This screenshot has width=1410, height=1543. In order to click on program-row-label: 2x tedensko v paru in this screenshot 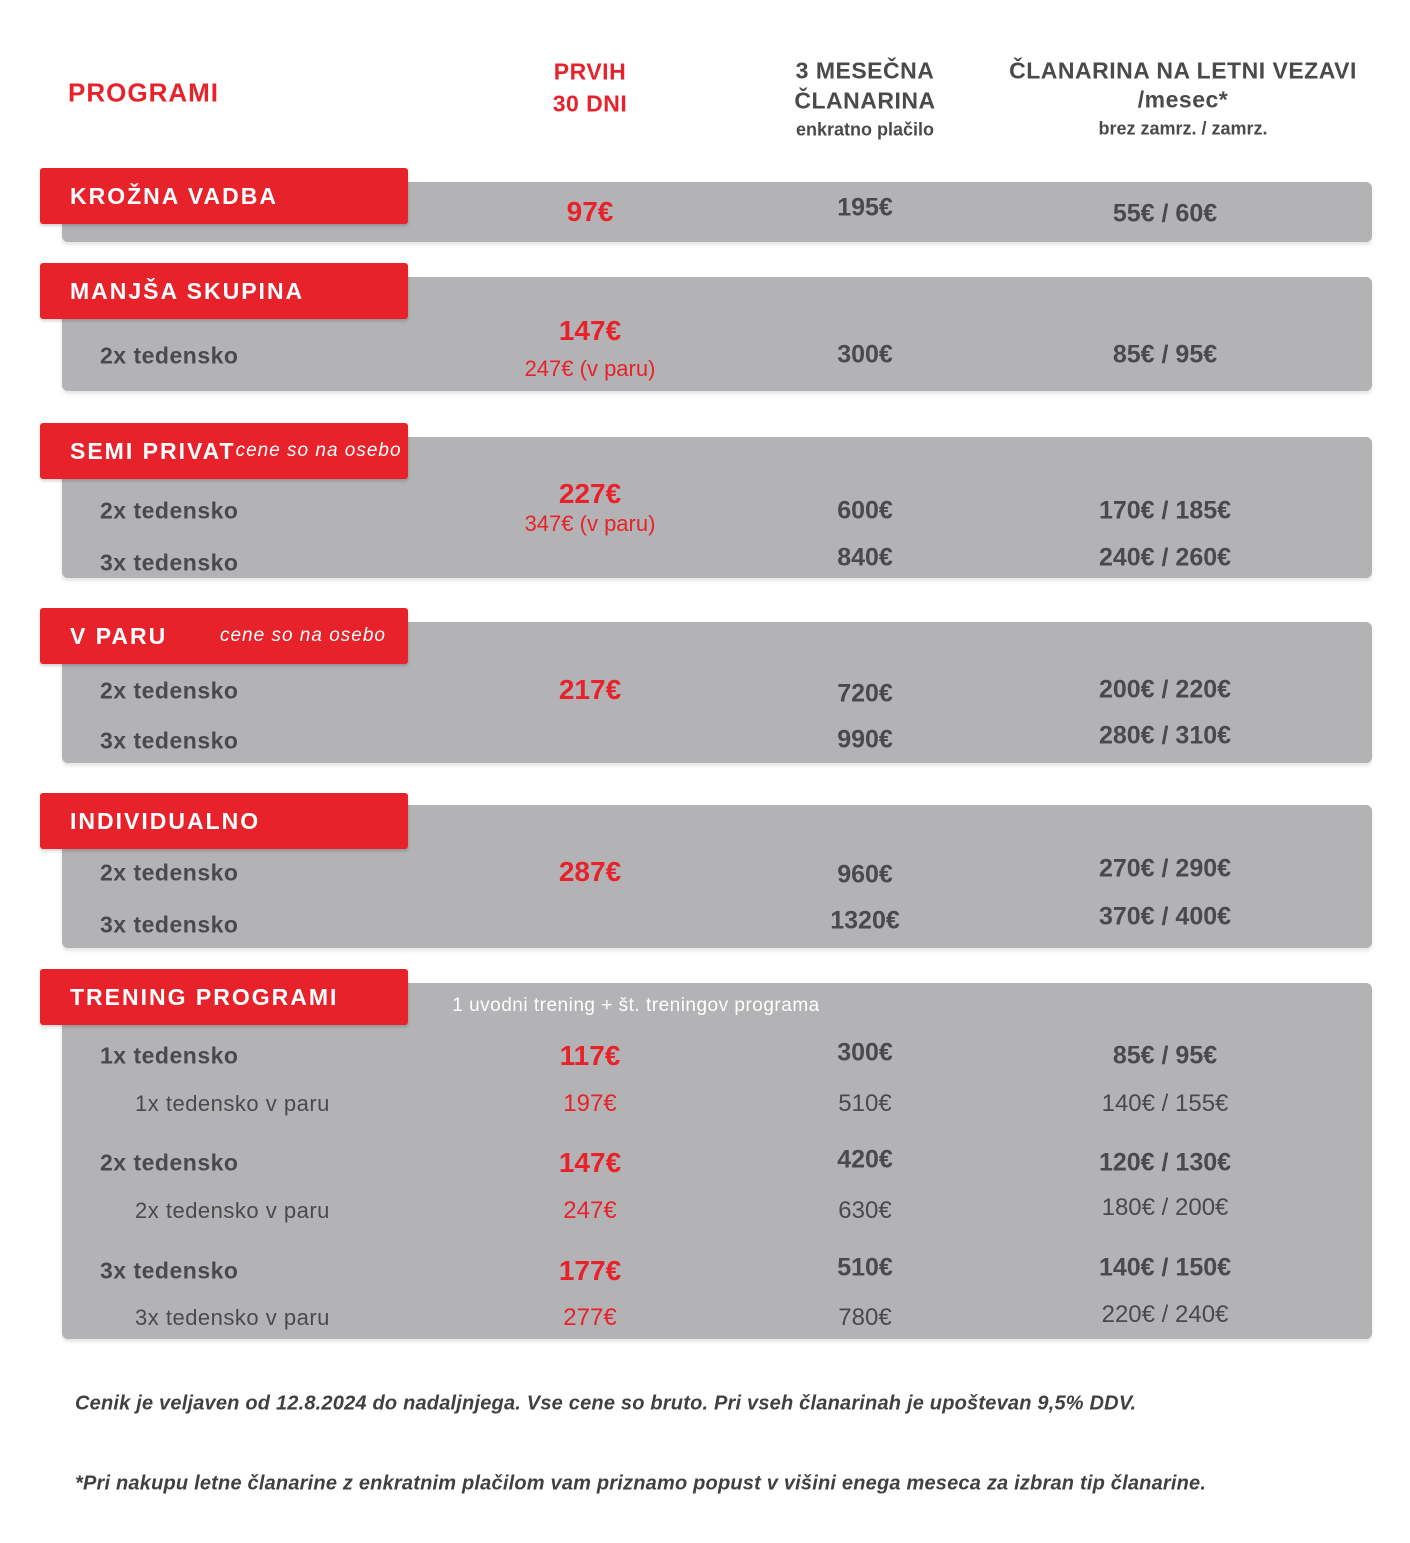, I will do `click(232, 1210)`.